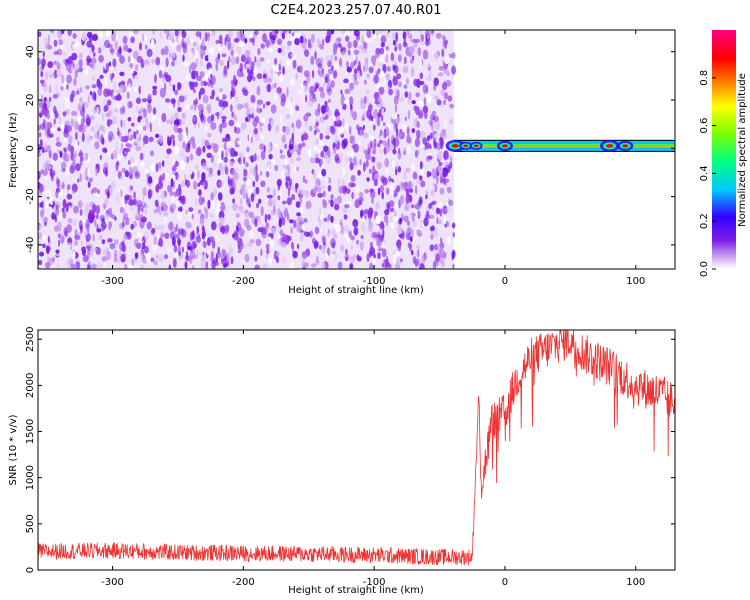 This screenshot has width=750, height=600. I want to click on snr-x-tick-label: -300, so click(112, 582).